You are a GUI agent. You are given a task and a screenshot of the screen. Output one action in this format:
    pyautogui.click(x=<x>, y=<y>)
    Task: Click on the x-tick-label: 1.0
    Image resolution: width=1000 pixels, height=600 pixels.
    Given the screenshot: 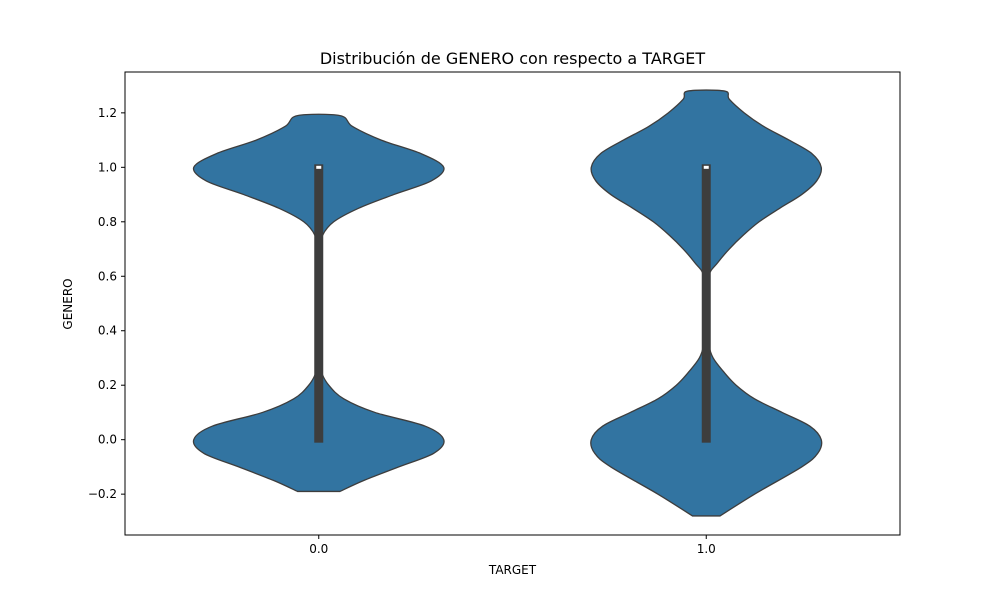 What is the action you would take?
    pyautogui.click(x=706, y=549)
    